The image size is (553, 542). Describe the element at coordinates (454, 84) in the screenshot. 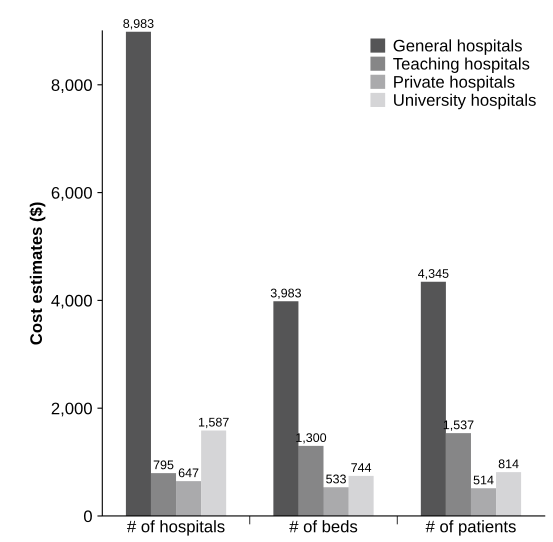

I see `legend-label: Private hospitals` at that location.